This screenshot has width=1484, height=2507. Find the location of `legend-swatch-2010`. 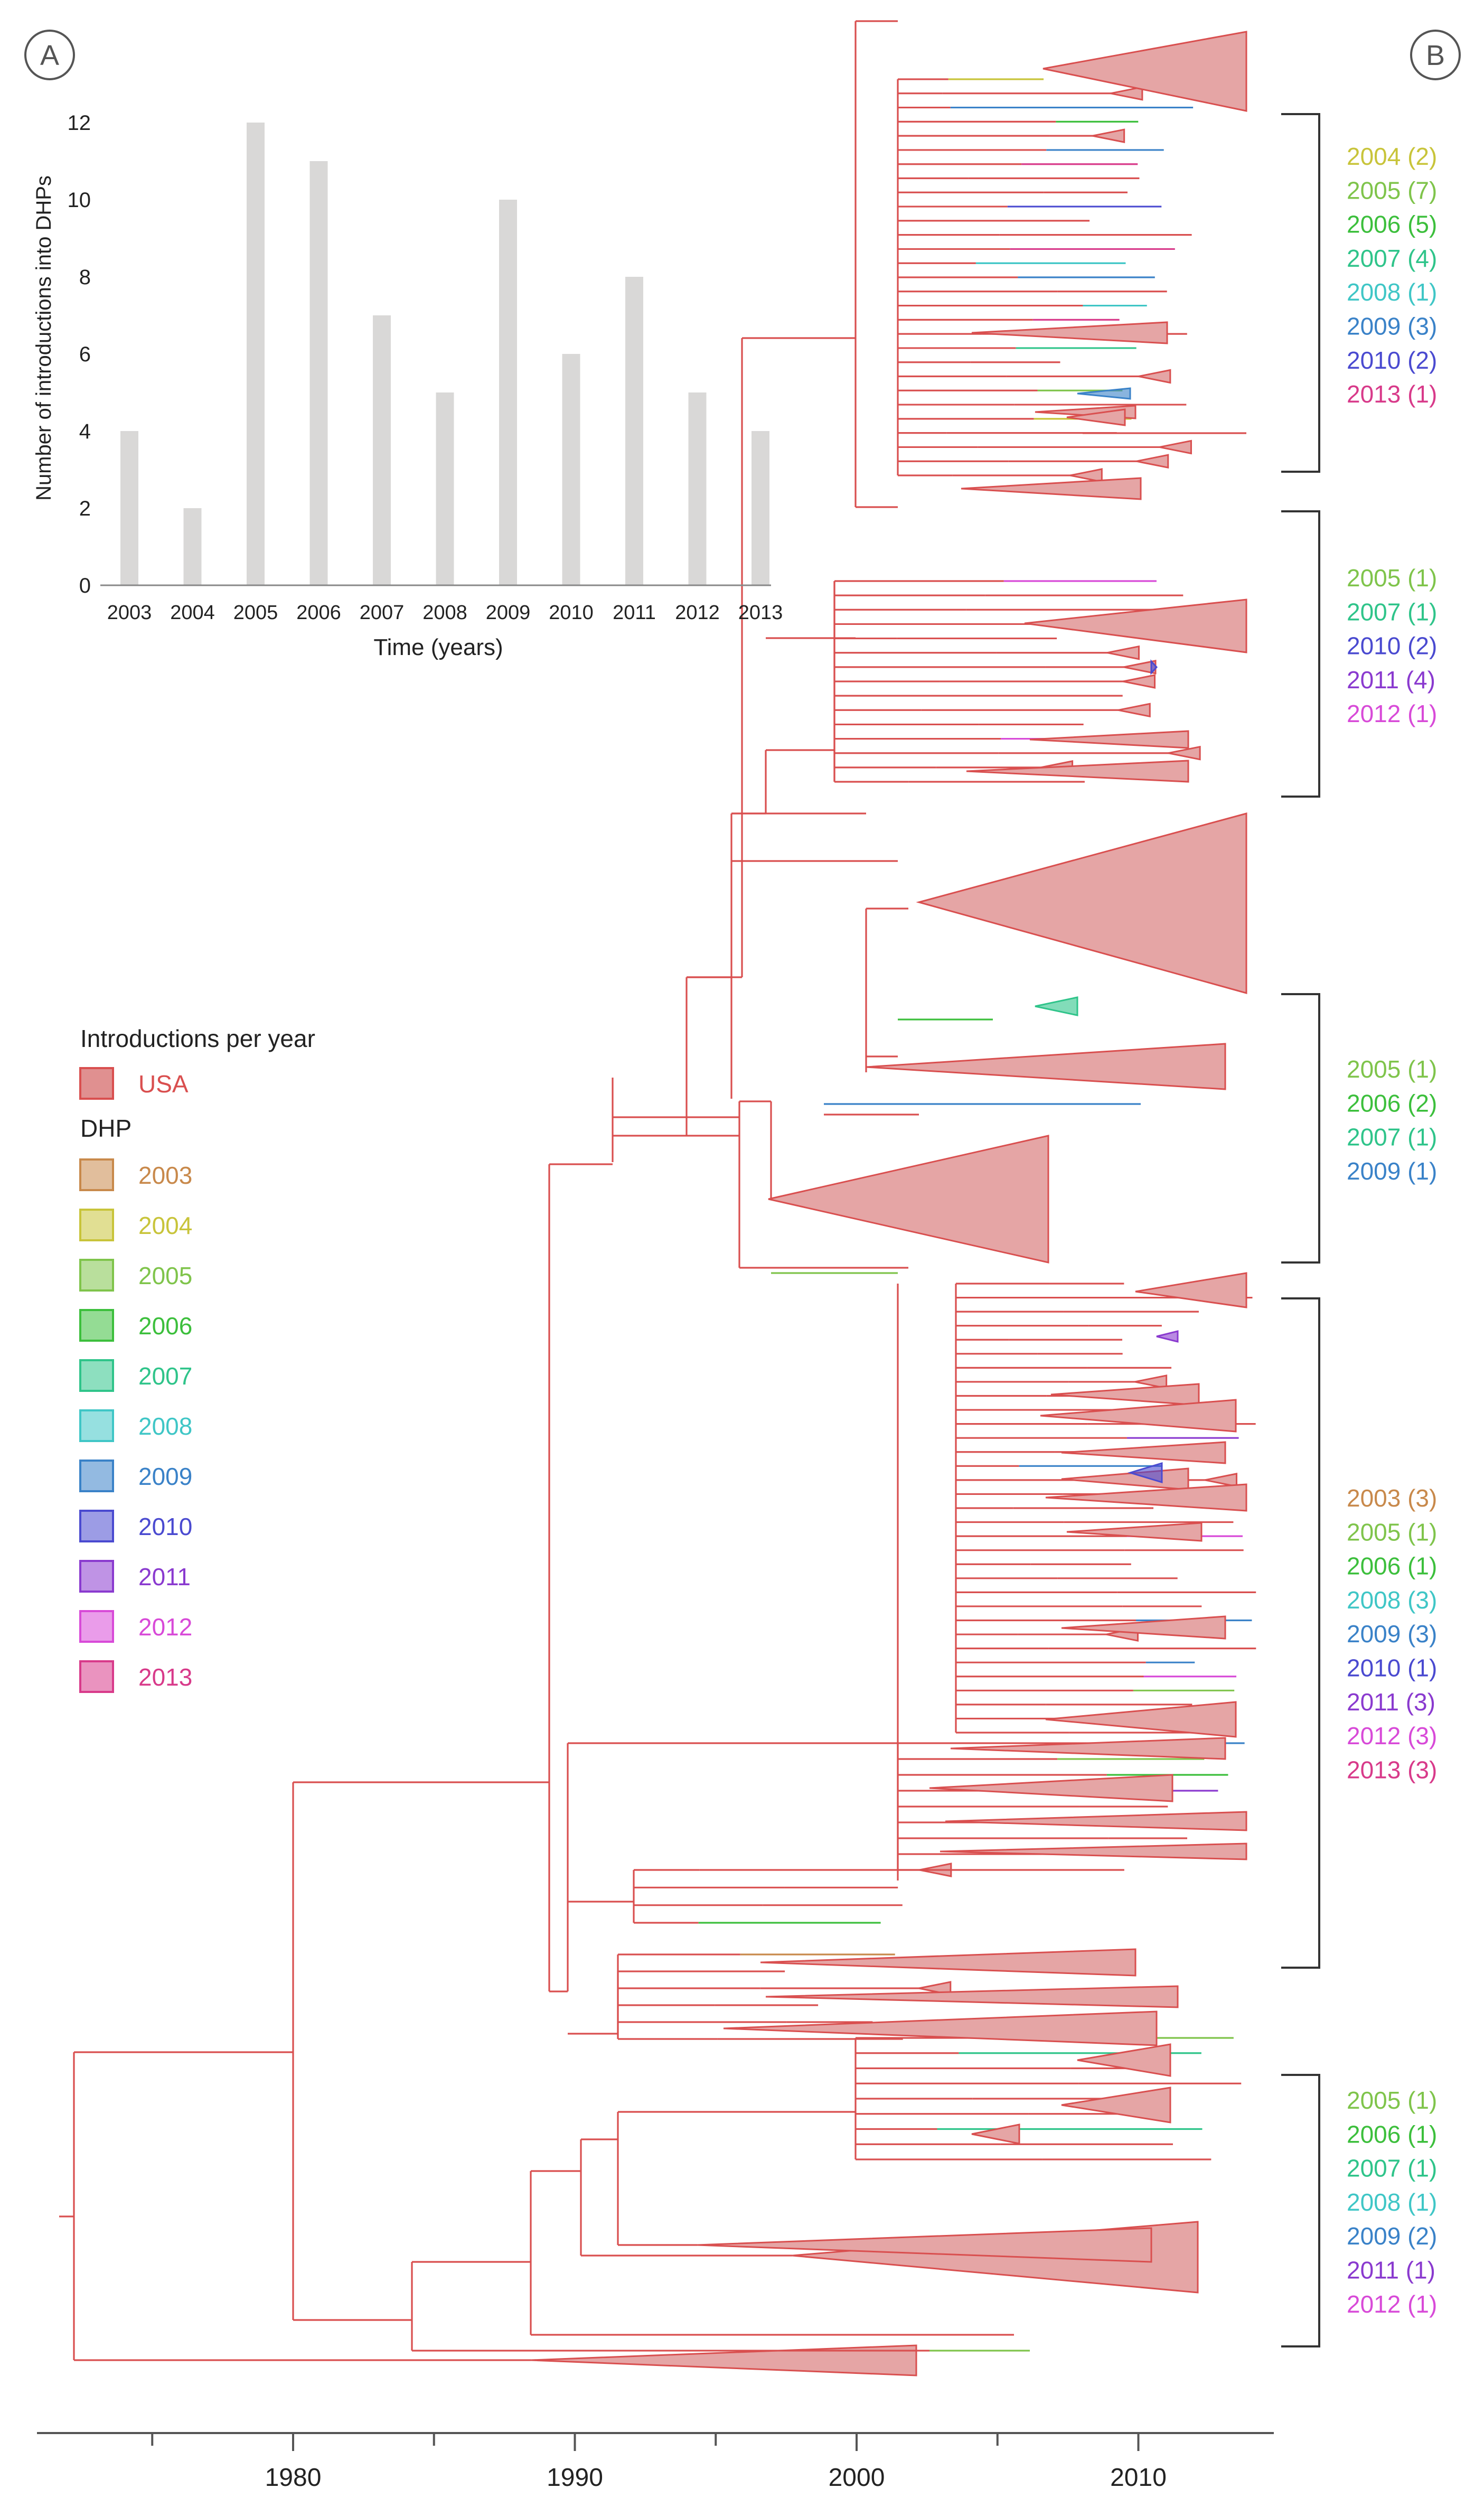

legend-swatch-2010 is located at coordinates (97, 1526).